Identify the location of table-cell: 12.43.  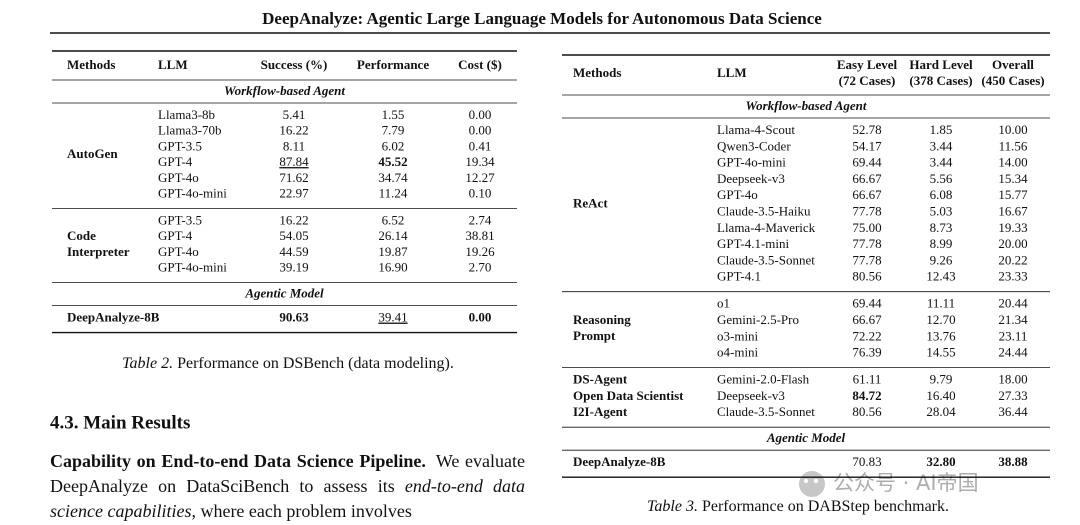
(940, 276).